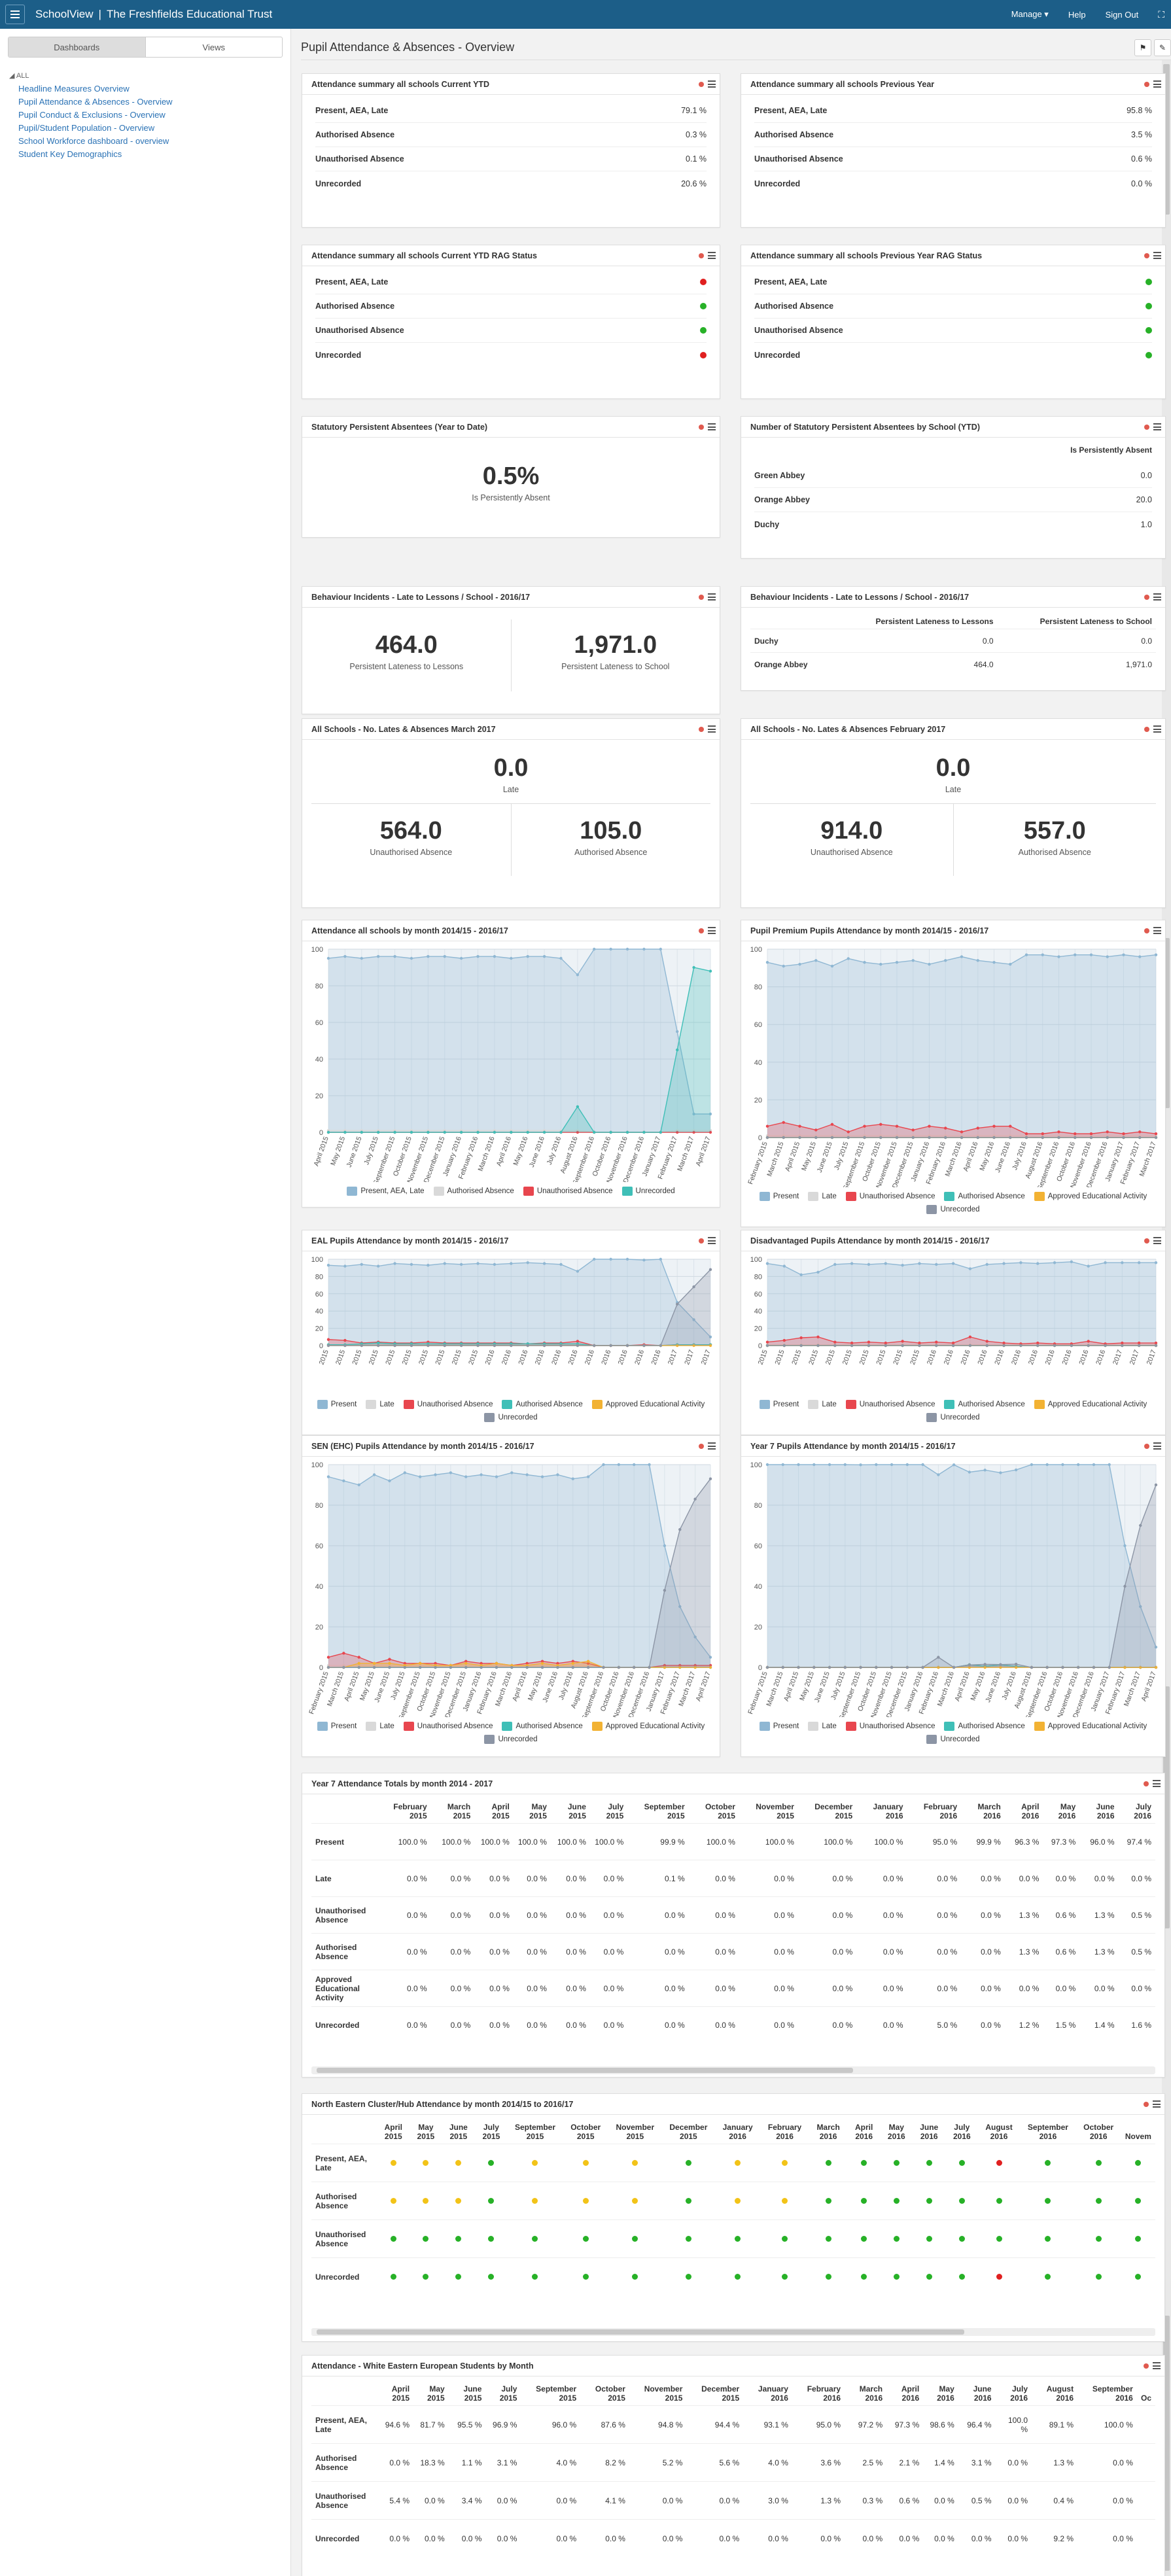 The height and width of the screenshot is (2576, 1171). I want to click on bookmark-button: ⚑, so click(1142, 47).